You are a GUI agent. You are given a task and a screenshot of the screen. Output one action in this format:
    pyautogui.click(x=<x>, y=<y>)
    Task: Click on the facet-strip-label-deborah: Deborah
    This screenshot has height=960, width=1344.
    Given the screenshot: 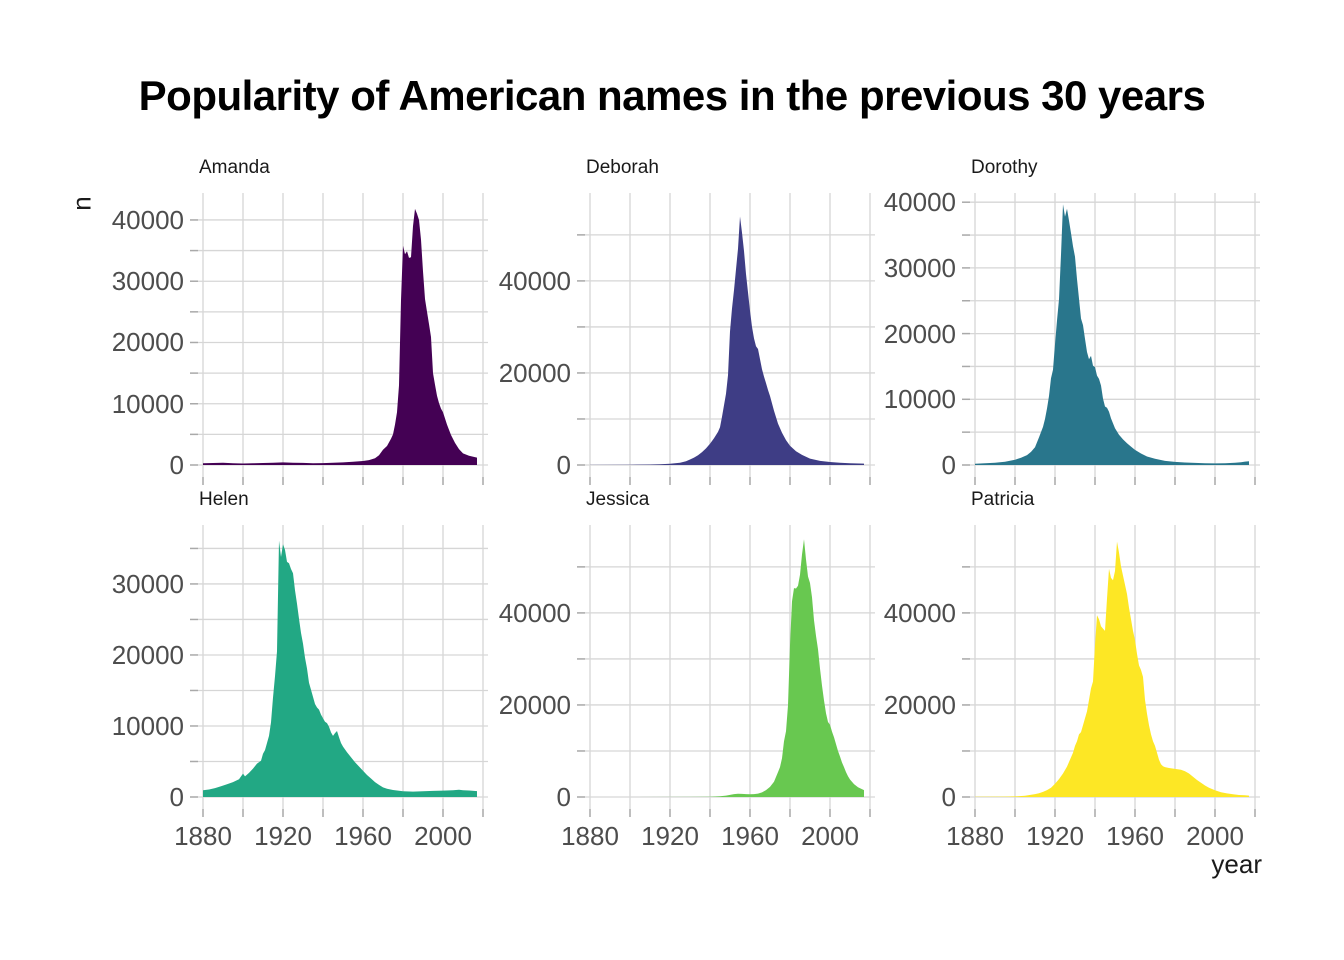 What is the action you would take?
    pyautogui.click(x=622, y=167)
    